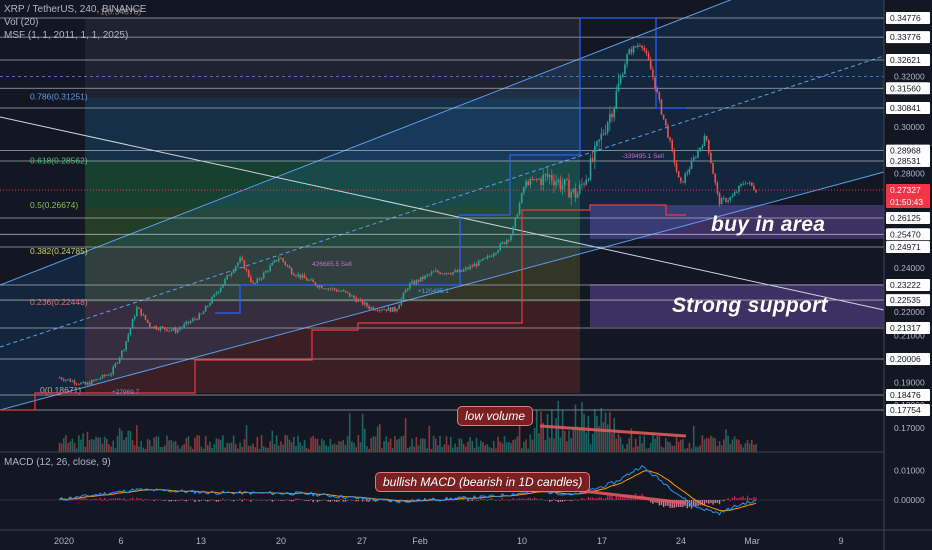 This screenshot has width=932, height=550. What do you see at coordinates (905, 108) in the screenshot?
I see `level-label: 0.30841` at bounding box center [905, 108].